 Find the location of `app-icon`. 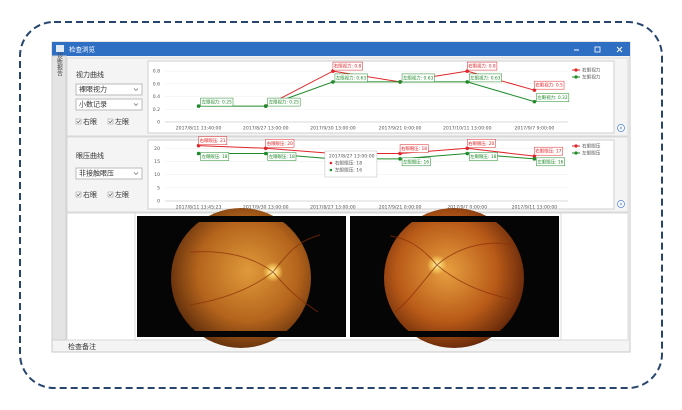

app-icon is located at coordinates (60, 48).